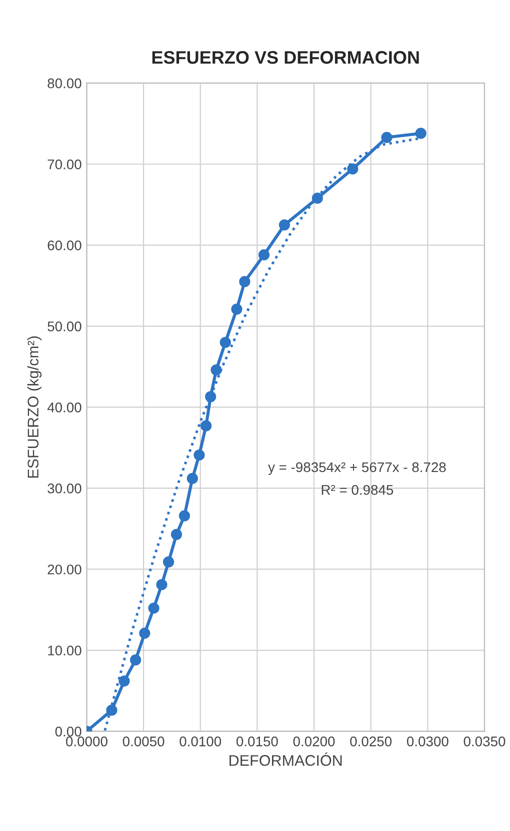 The height and width of the screenshot is (831, 510). Describe the element at coordinates (65, 327) in the screenshot. I see `y-tick-label: 50.00` at that location.